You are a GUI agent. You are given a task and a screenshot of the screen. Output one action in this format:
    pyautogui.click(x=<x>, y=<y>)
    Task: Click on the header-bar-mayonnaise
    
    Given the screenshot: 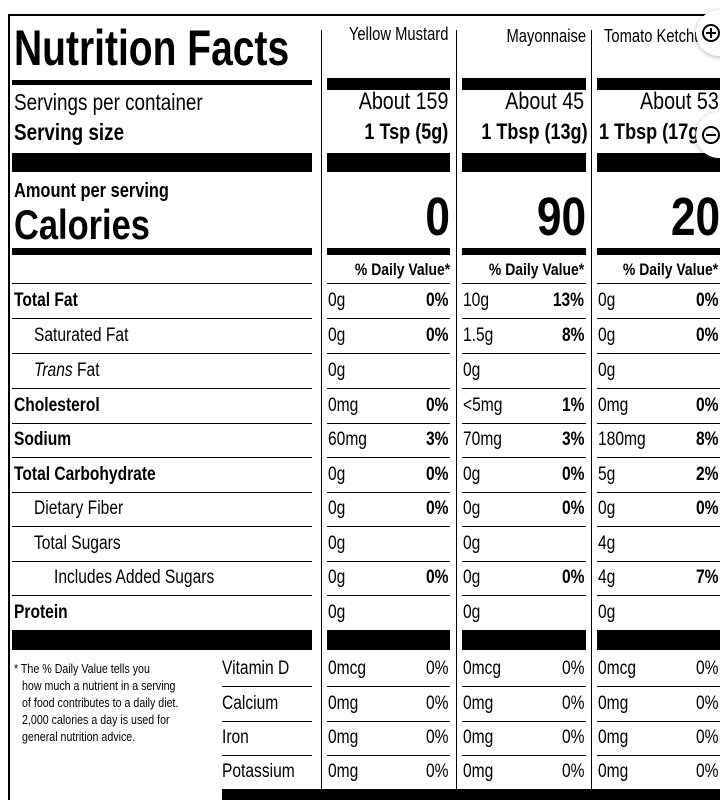 What is the action you would take?
    pyautogui.click(x=524, y=84)
    